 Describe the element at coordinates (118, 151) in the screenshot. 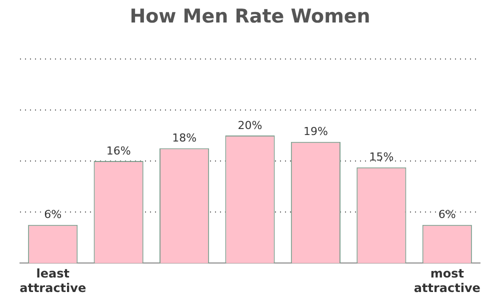

I see `data-label: 16%` at that location.